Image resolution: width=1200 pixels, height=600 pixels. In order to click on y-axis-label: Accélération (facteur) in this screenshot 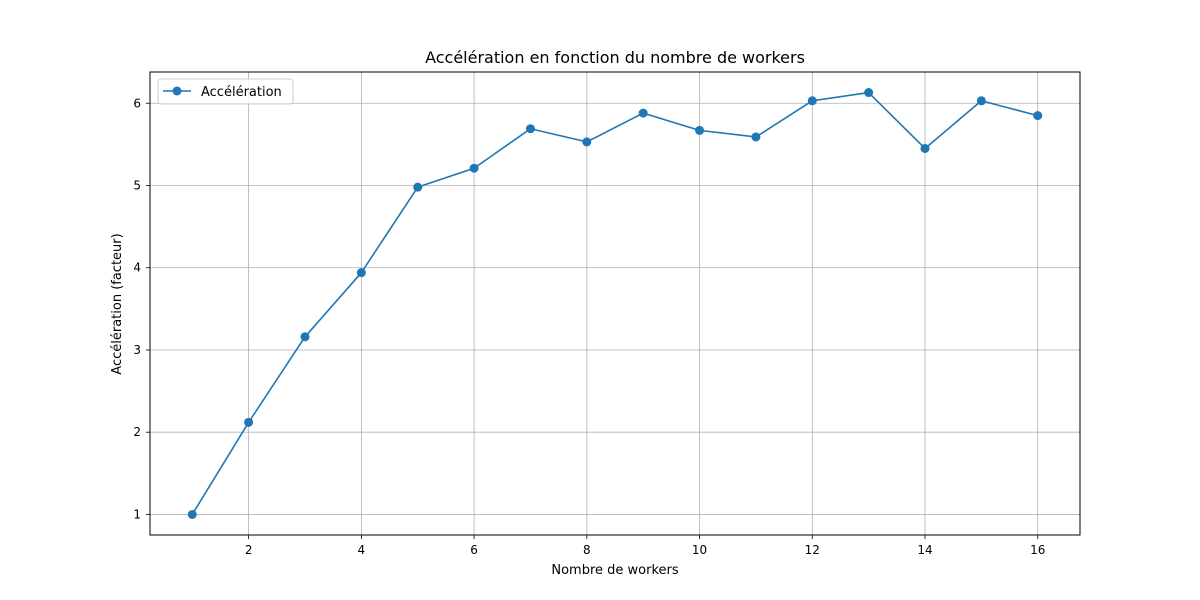, I will do `click(117, 303)`.